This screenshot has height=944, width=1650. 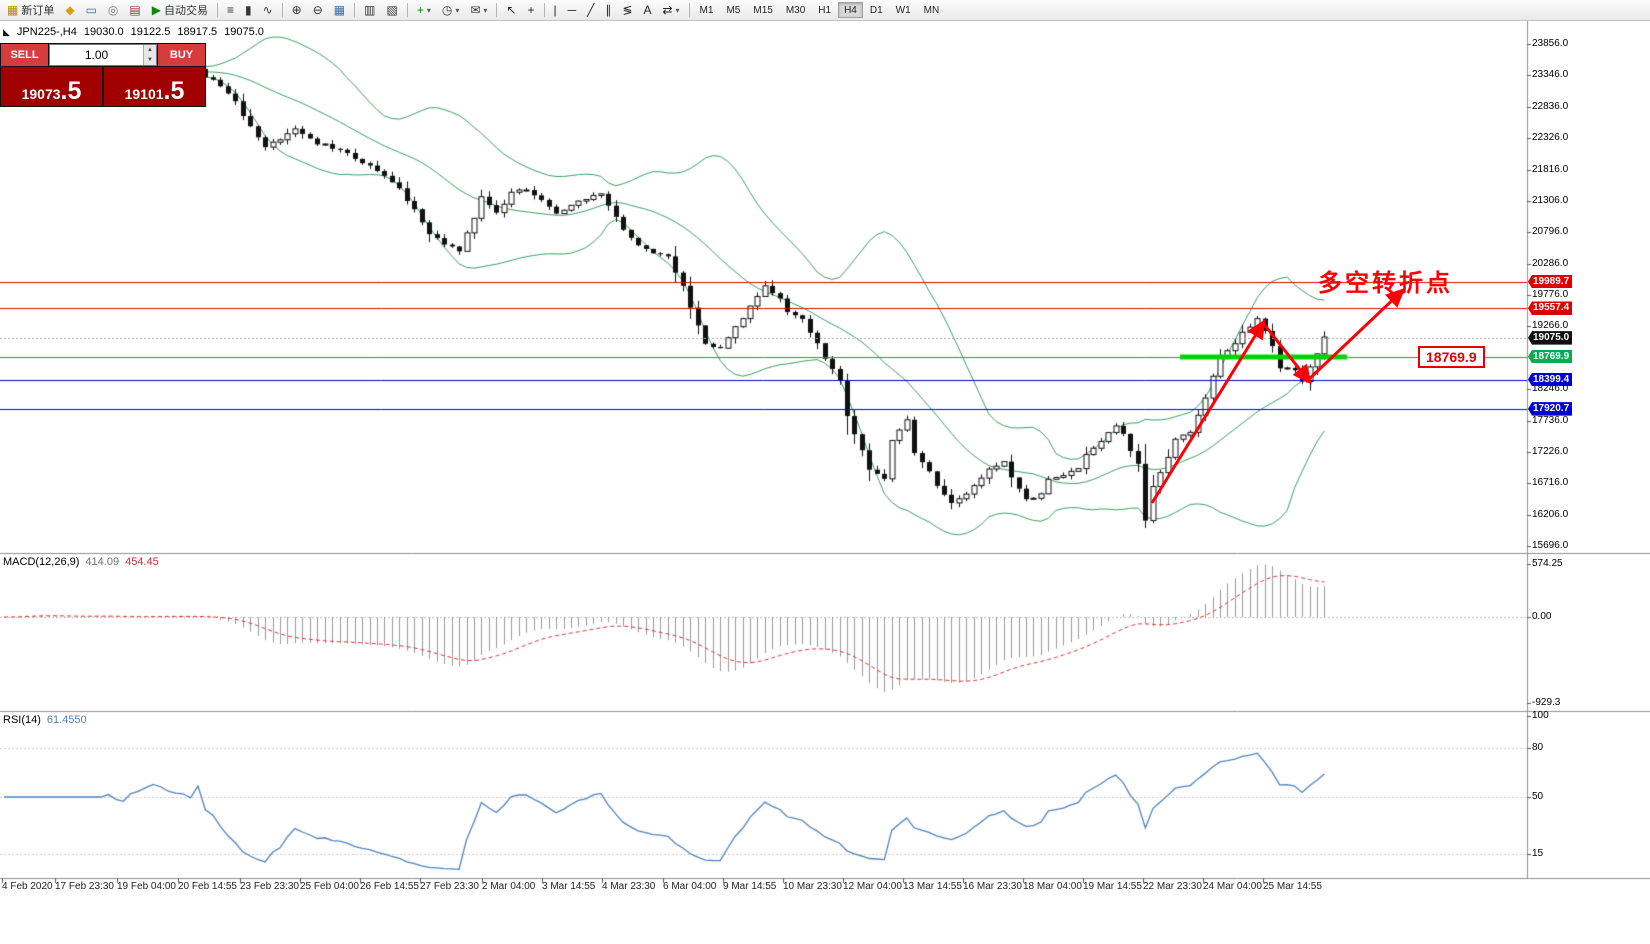 I want to click on macd-axis-label: 574.25, so click(x=1547, y=563).